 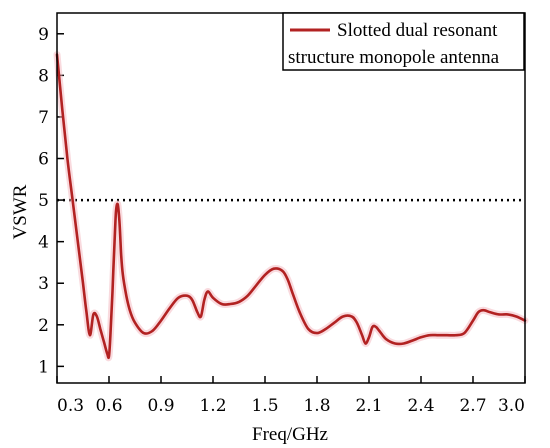 I want to click on y-axis-title: VSWR, so click(x=20, y=211).